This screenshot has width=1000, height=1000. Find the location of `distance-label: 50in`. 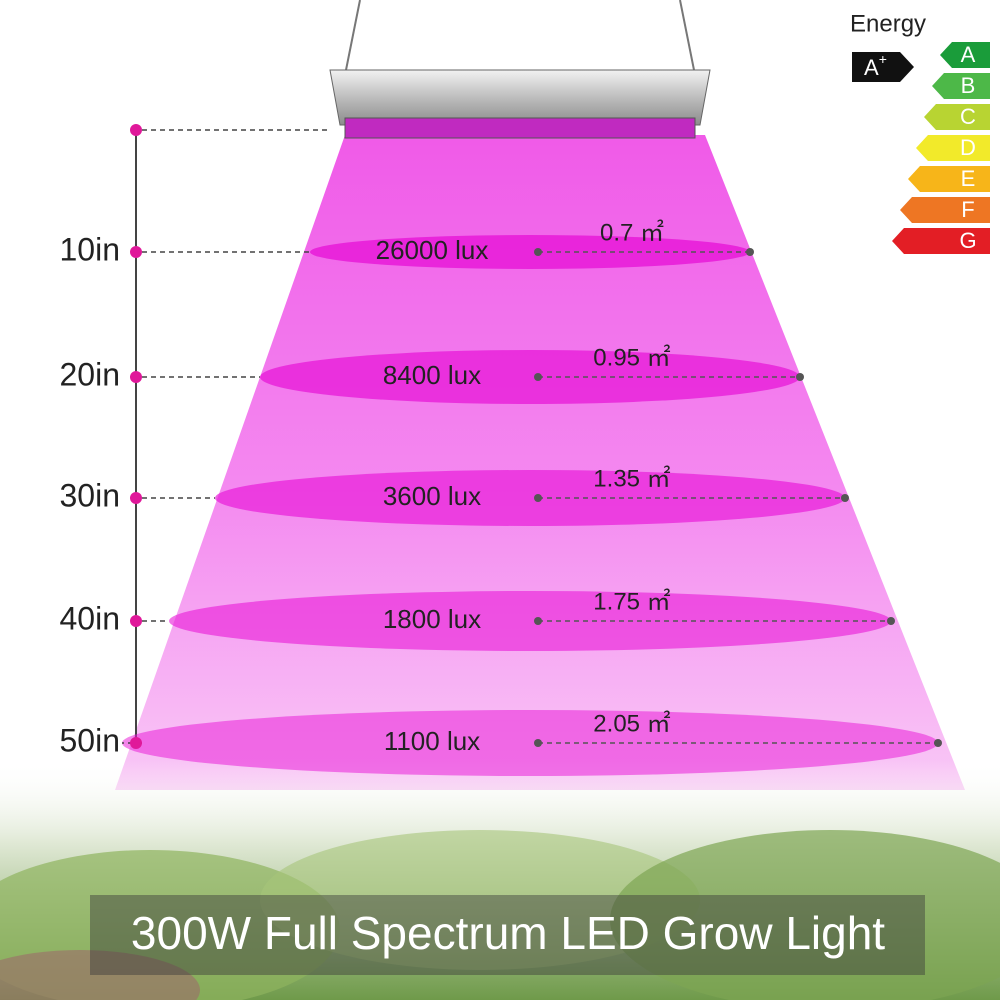

distance-label: 50in is located at coordinates (90, 740).